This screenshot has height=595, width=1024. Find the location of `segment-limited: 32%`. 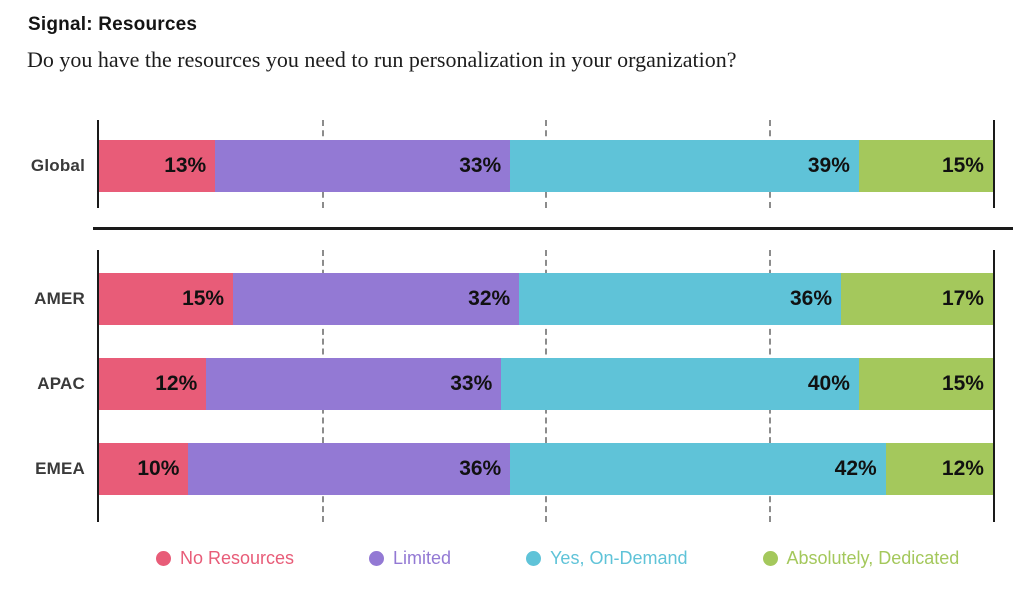

segment-limited: 32% is located at coordinates (376, 299).